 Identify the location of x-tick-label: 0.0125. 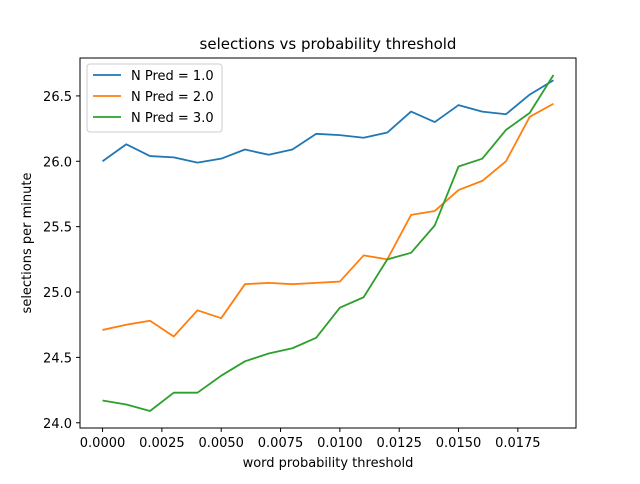
(399, 443).